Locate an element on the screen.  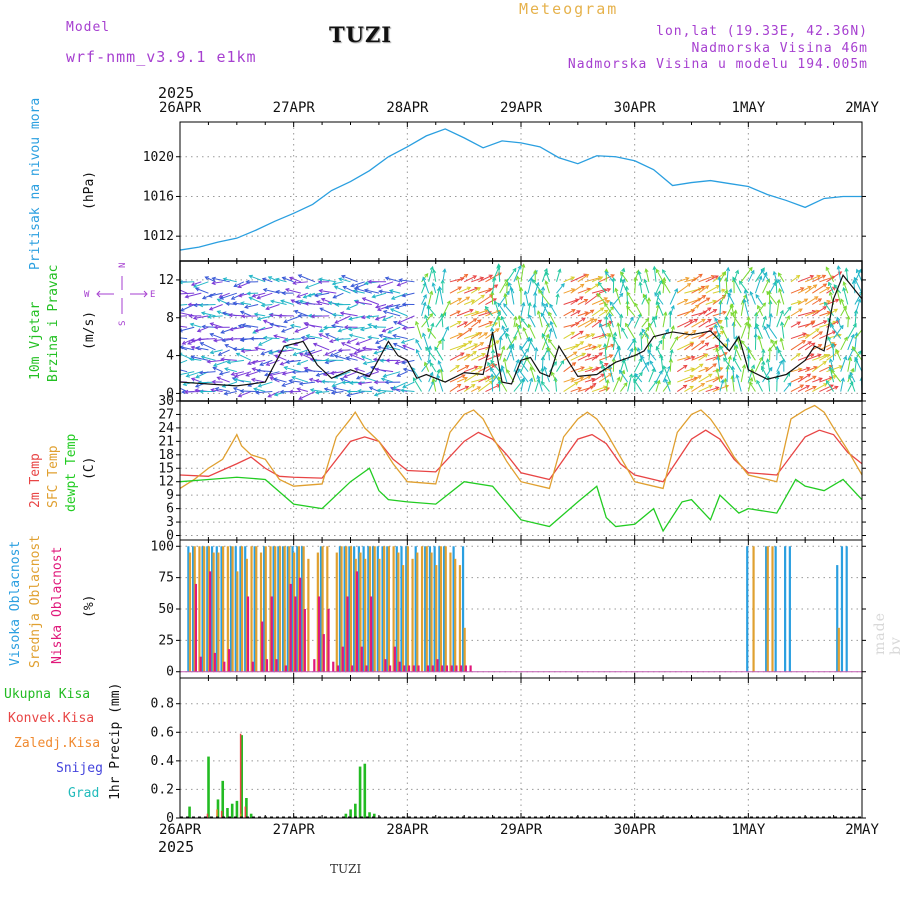
high-cloud-bar is located at coordinates (207, 609).